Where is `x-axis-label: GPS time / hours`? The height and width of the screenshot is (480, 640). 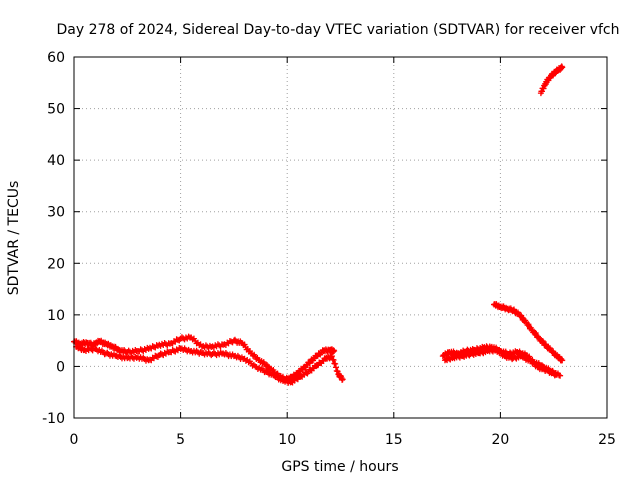
x-axis-label: GPS time / hours is located at coordinates (339, 467).